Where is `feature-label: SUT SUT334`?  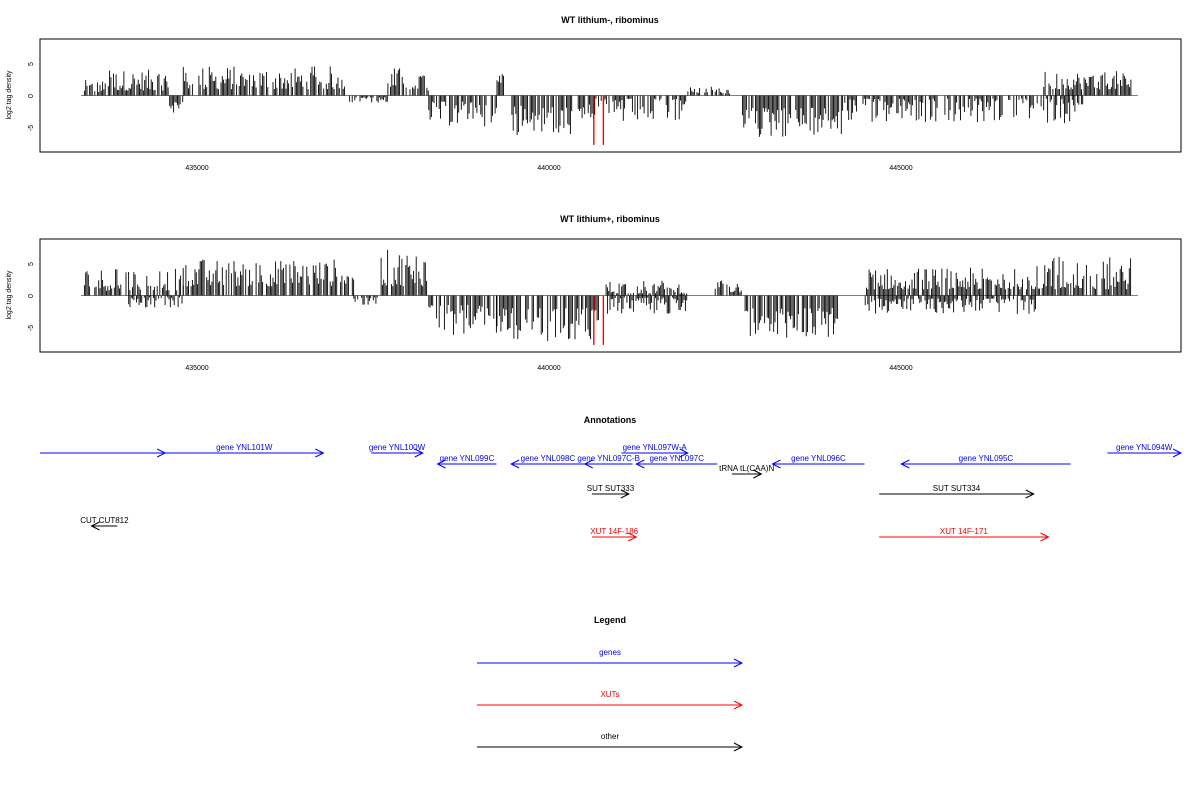 feature-label: SUT SUT334 is located at coordinates (957, 488).